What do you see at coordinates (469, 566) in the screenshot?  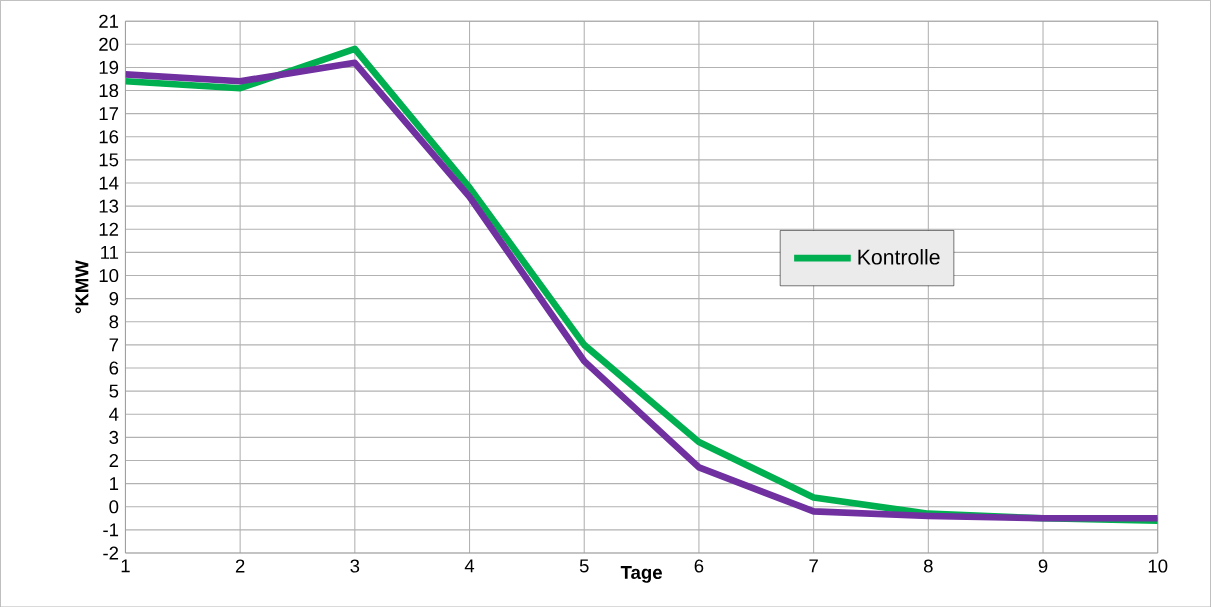 I see `x-tick-label: 4` at bounding box center [469, 566].